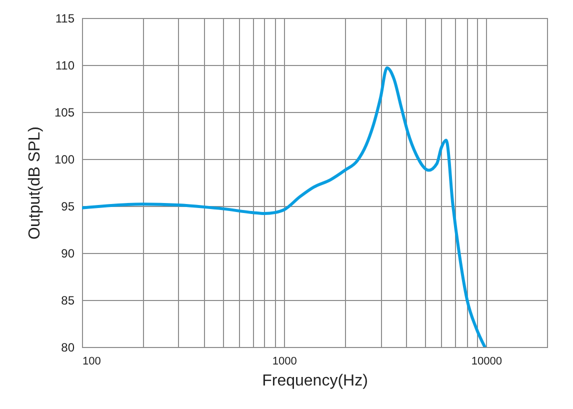 The width and height of the screenshot is (573, 409). I want to click on y-tick-label: 80, so click(68, 347).